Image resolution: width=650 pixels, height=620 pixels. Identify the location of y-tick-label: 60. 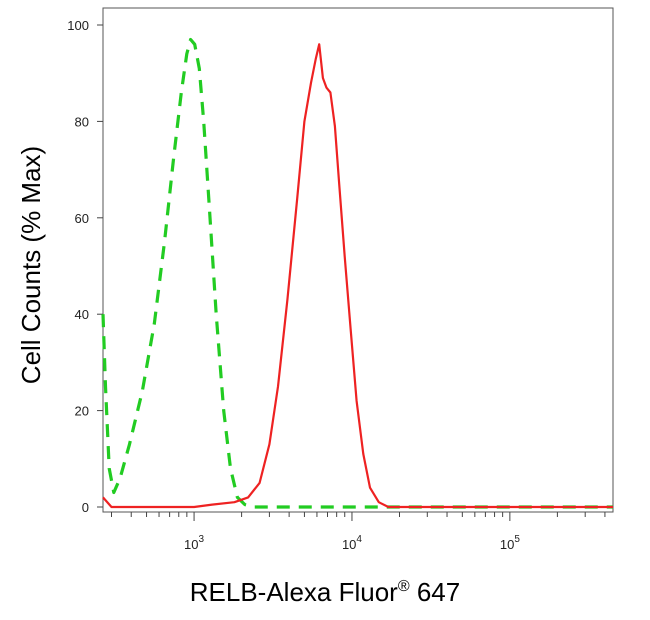
(82, 218).